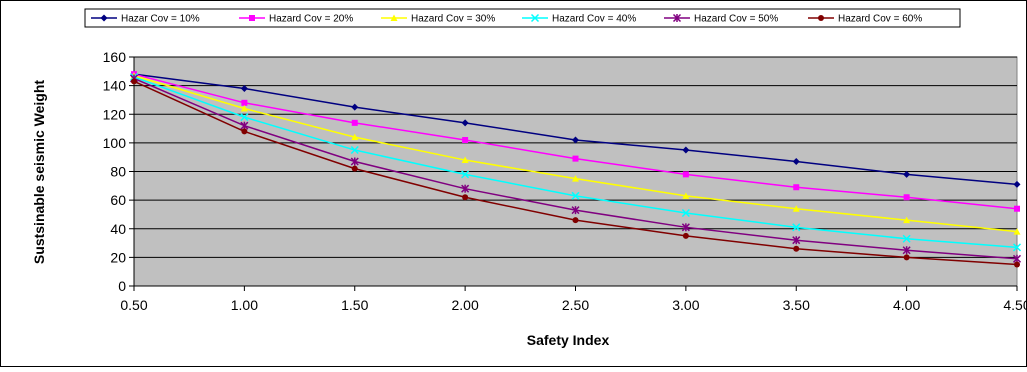 This screenshot has width=1027, height=372. What do you see at coordinates (118, 229) in the screenshot?
I see `y-tick-label: 40` at bounding box center [118, 229].